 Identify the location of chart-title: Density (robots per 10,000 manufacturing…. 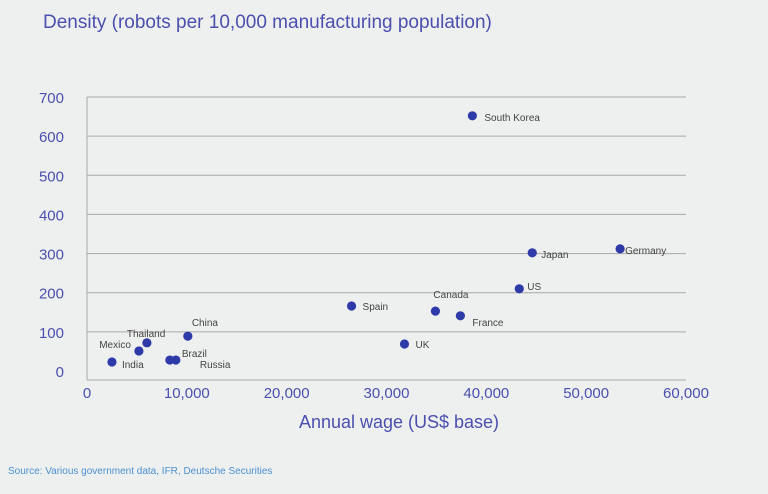
(267, 22).